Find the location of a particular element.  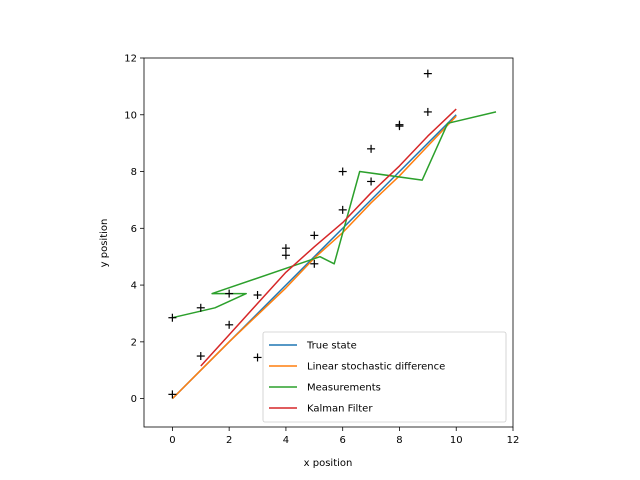

y-axis-label: y position is located at coordinates (104, 243).